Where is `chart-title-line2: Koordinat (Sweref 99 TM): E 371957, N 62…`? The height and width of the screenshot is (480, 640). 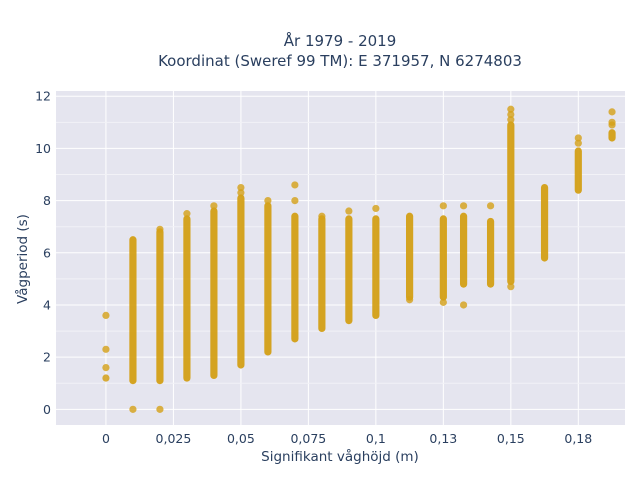
chart-title-line2: Koordinat (Sweref 99 TM): E 371957, N 62… is located at coordinates (340, 61).